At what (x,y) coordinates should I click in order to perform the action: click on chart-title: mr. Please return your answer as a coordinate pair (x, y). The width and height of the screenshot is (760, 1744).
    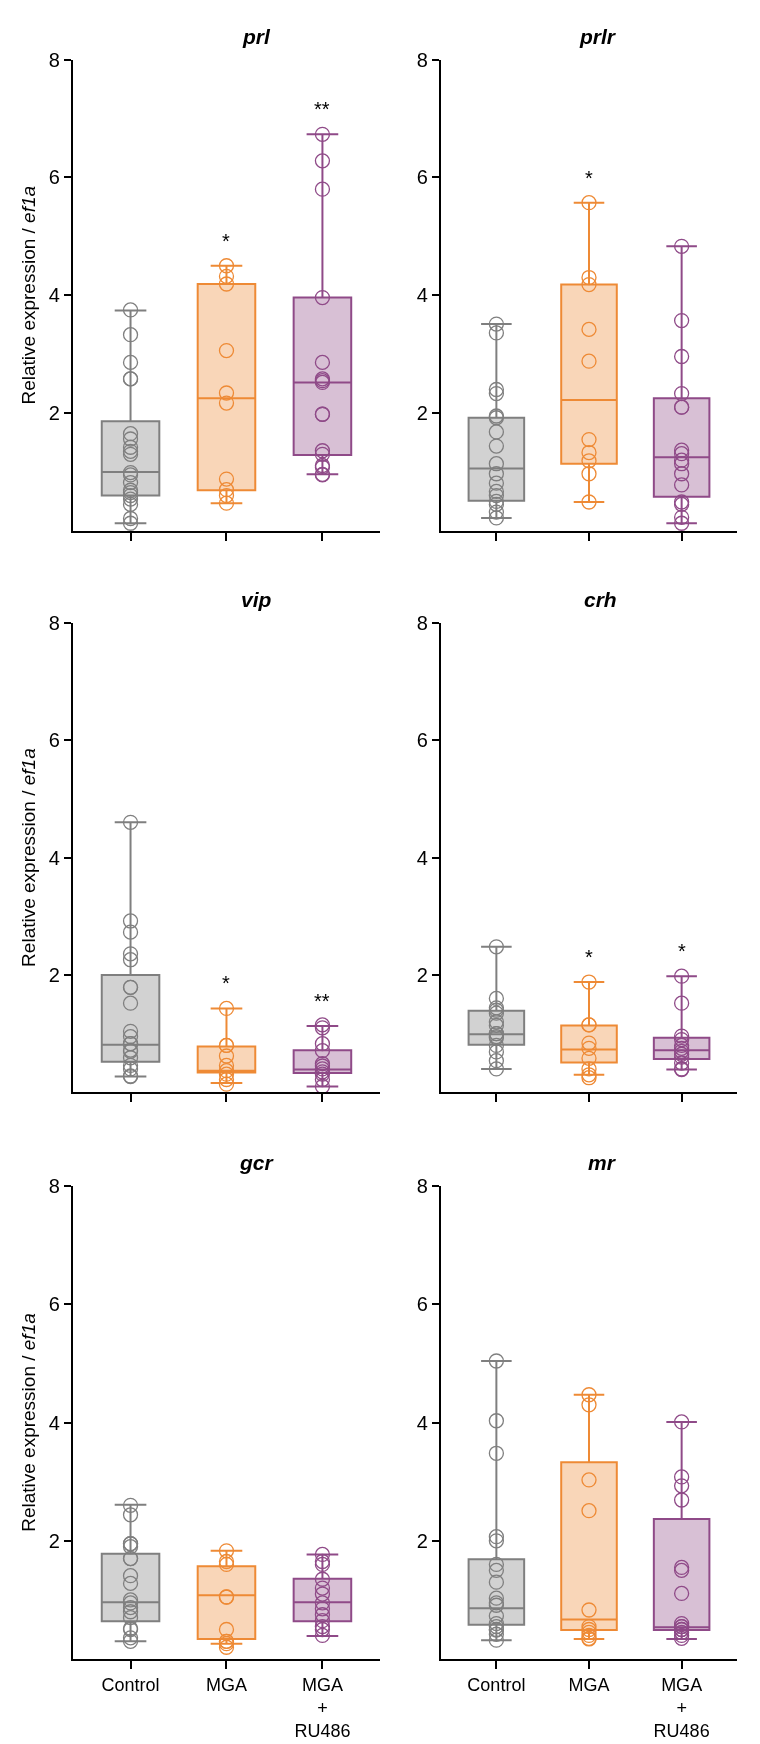
    Looking at the image, I should click on (602, 1162).